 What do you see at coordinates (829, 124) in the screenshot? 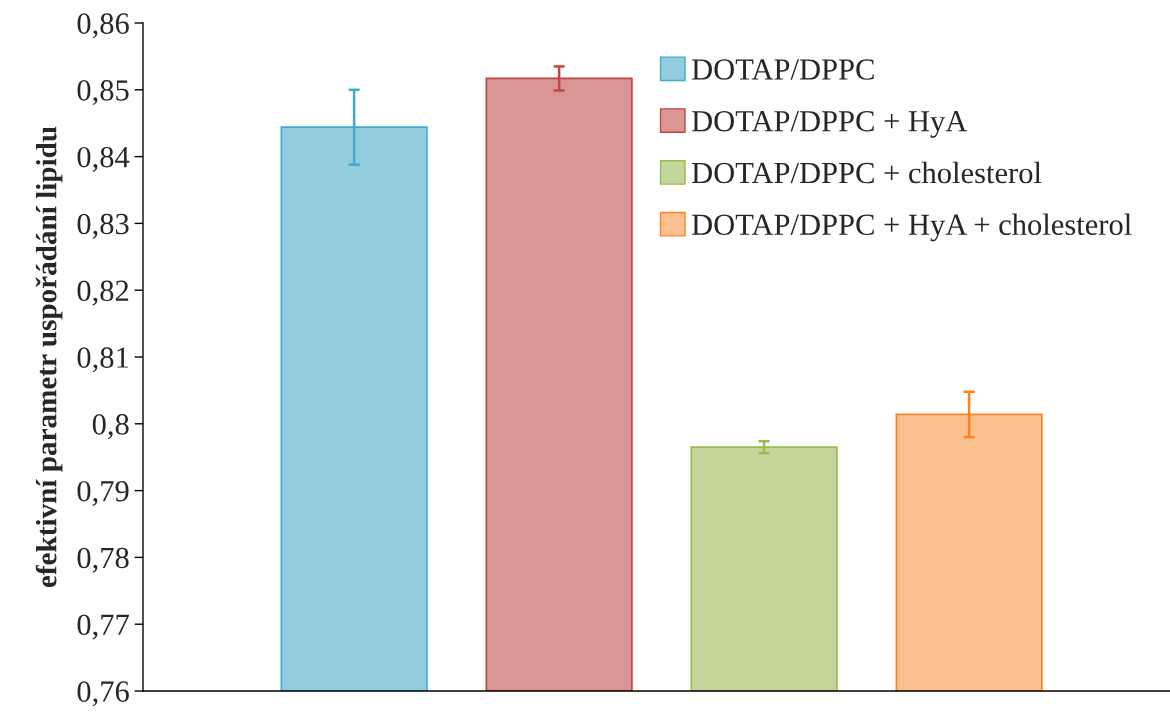
I see `legend-label: DOTAP/DPPC + HyA` at bounding box center [829, 124].